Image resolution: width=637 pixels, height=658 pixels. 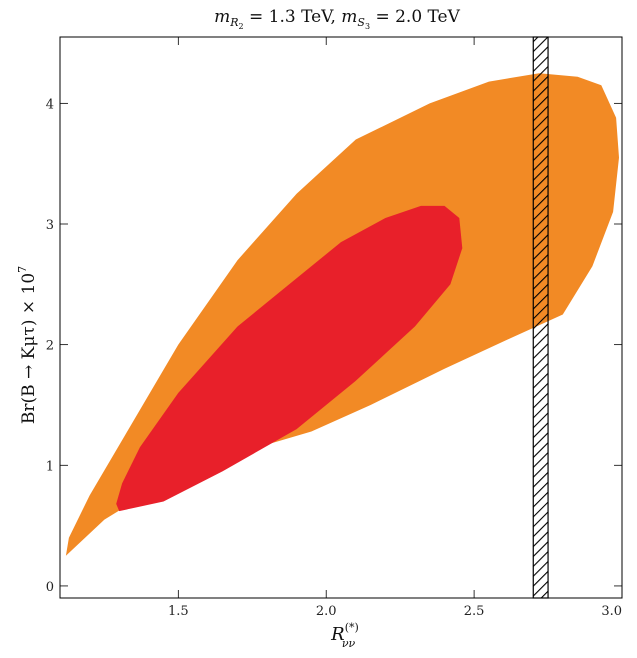 What do you see at coordinates (50, 104) in the screenshot?
I see `y-tick-label-4: 4` at bounding box center [50, 104].